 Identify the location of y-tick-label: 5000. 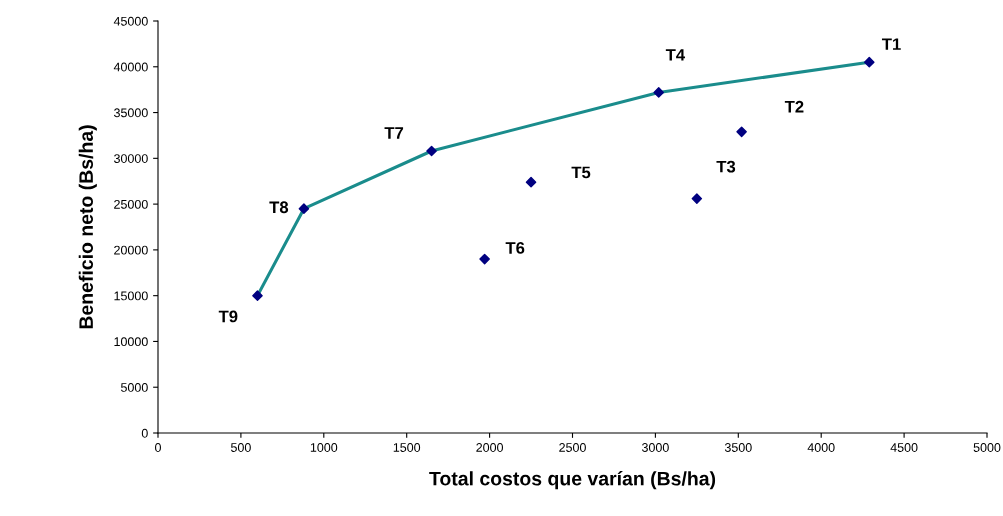
(134, 387).